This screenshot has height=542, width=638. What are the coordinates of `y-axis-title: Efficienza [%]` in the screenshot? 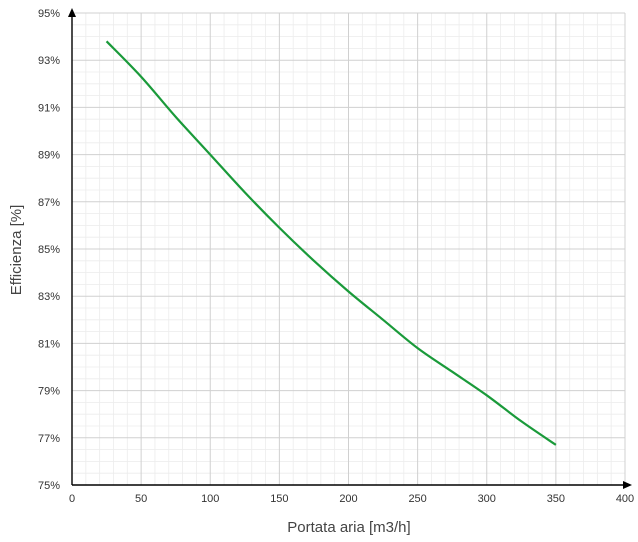 It's located at (16, 250).